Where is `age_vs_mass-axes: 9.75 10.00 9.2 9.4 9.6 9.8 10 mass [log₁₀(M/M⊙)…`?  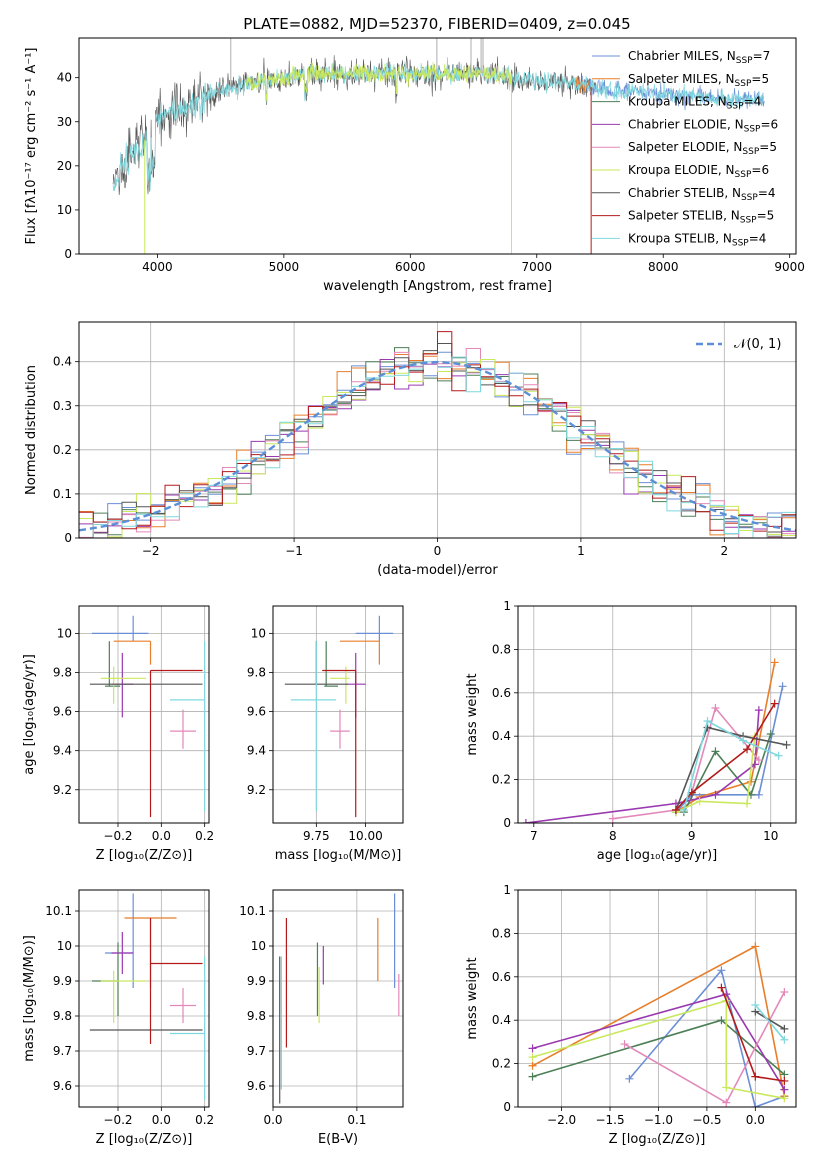
age_vs_mass-axes: 9.75 10.00 9.2 9.4 9.6 9.8 10 mass [log₁₀(M/M⊙)… is located at coordinates (325, 734).